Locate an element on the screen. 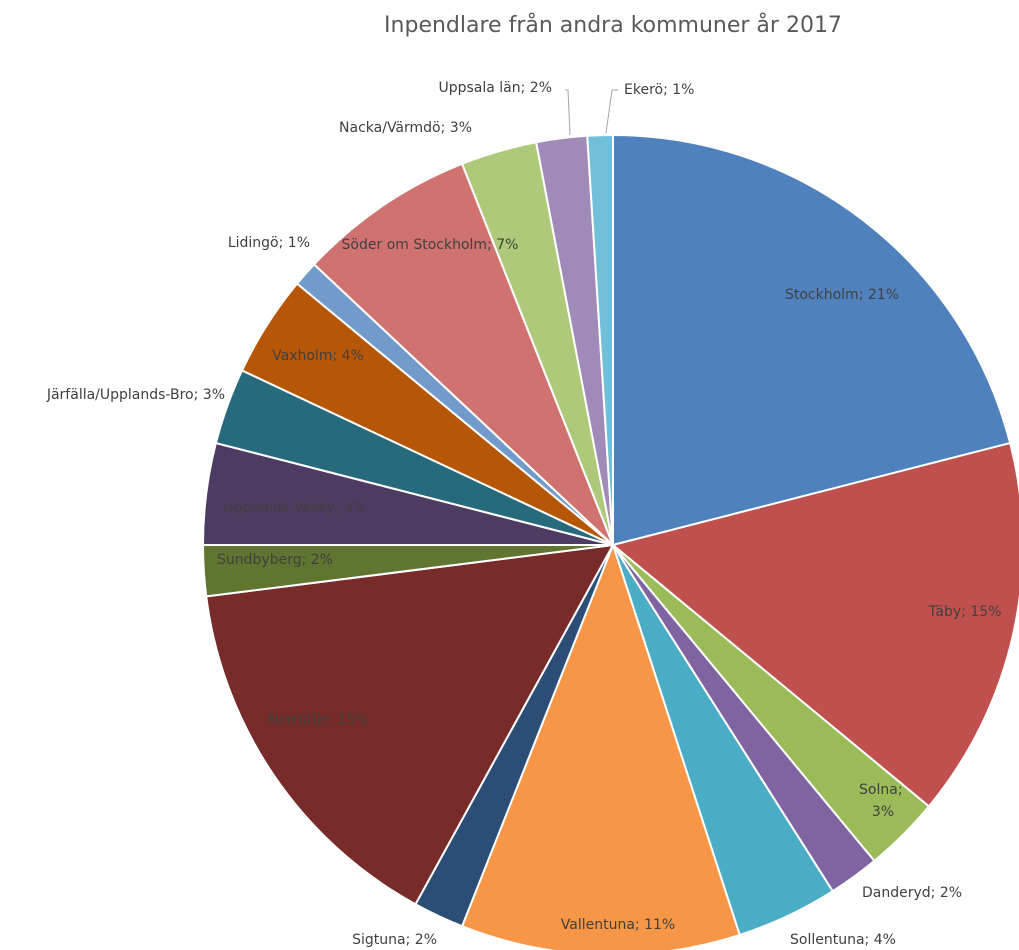 This screenshot has width=1019, height=950. category-name: Ekerö is located at coordinates (643, 90).